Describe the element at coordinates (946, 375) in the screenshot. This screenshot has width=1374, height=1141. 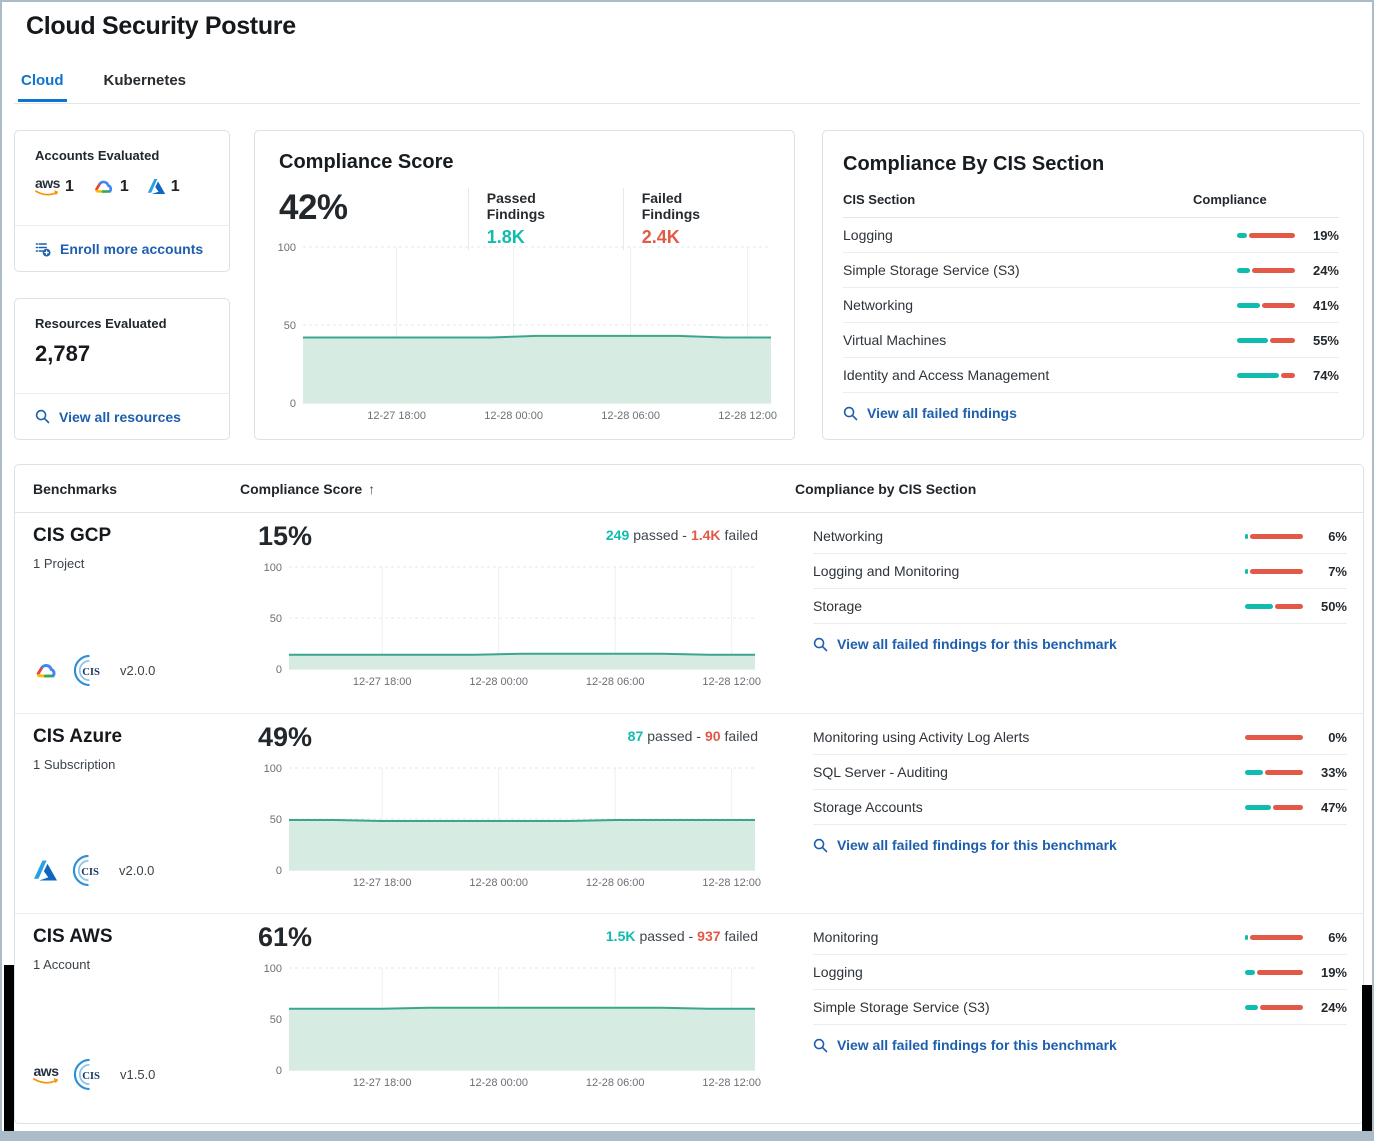
I see `cis-section-label: Identity and Access Management` at that location.